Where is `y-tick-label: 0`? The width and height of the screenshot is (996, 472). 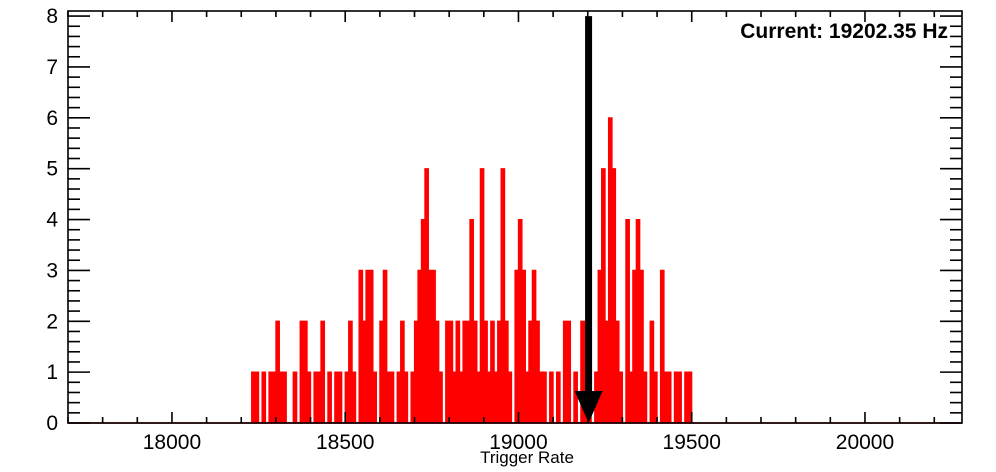 y-tick-label: 0 is located at coordinates (52, 423).